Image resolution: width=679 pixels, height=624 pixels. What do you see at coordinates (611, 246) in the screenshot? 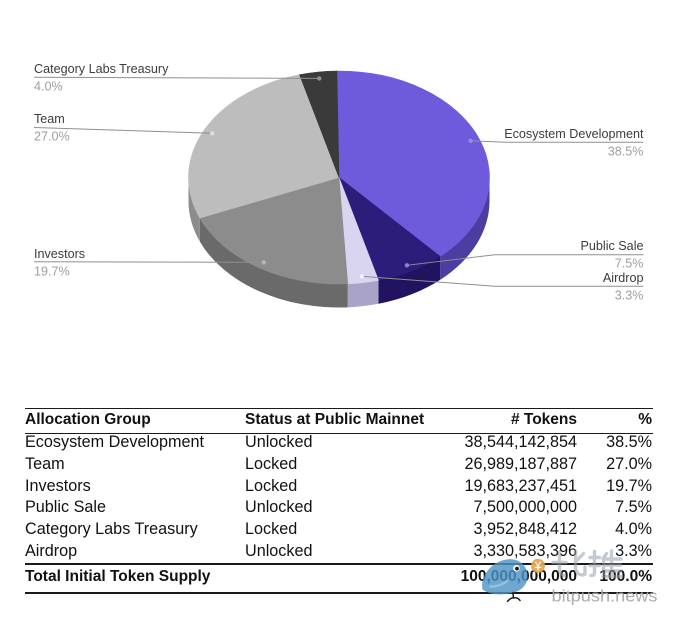
I see `svg-text: Public Sale` at bounding box center [611, 246].